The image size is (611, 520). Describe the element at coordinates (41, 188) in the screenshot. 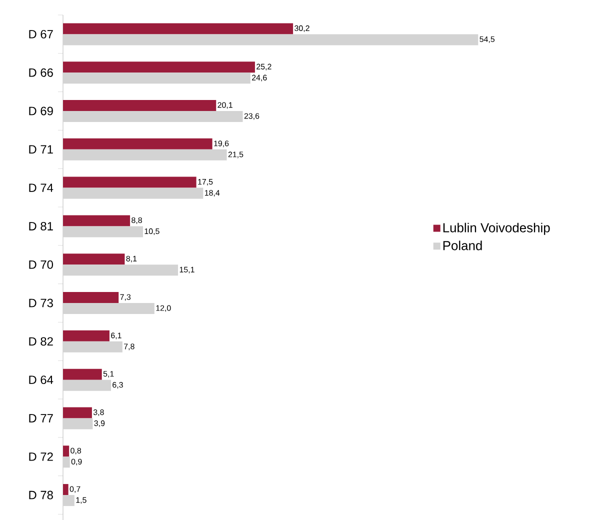

I see `y-tick-label: D 74` at that location.